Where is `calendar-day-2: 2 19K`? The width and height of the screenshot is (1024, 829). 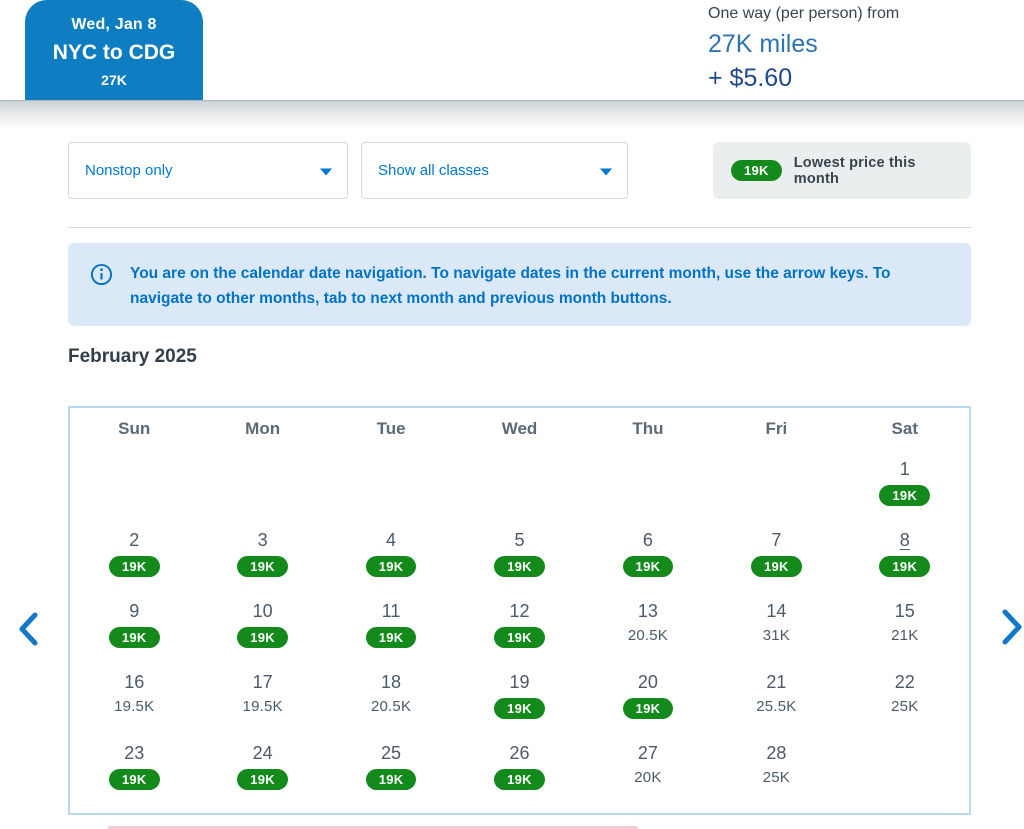
calendar-day-2: 2 19K is located at coordinates (134, 556).